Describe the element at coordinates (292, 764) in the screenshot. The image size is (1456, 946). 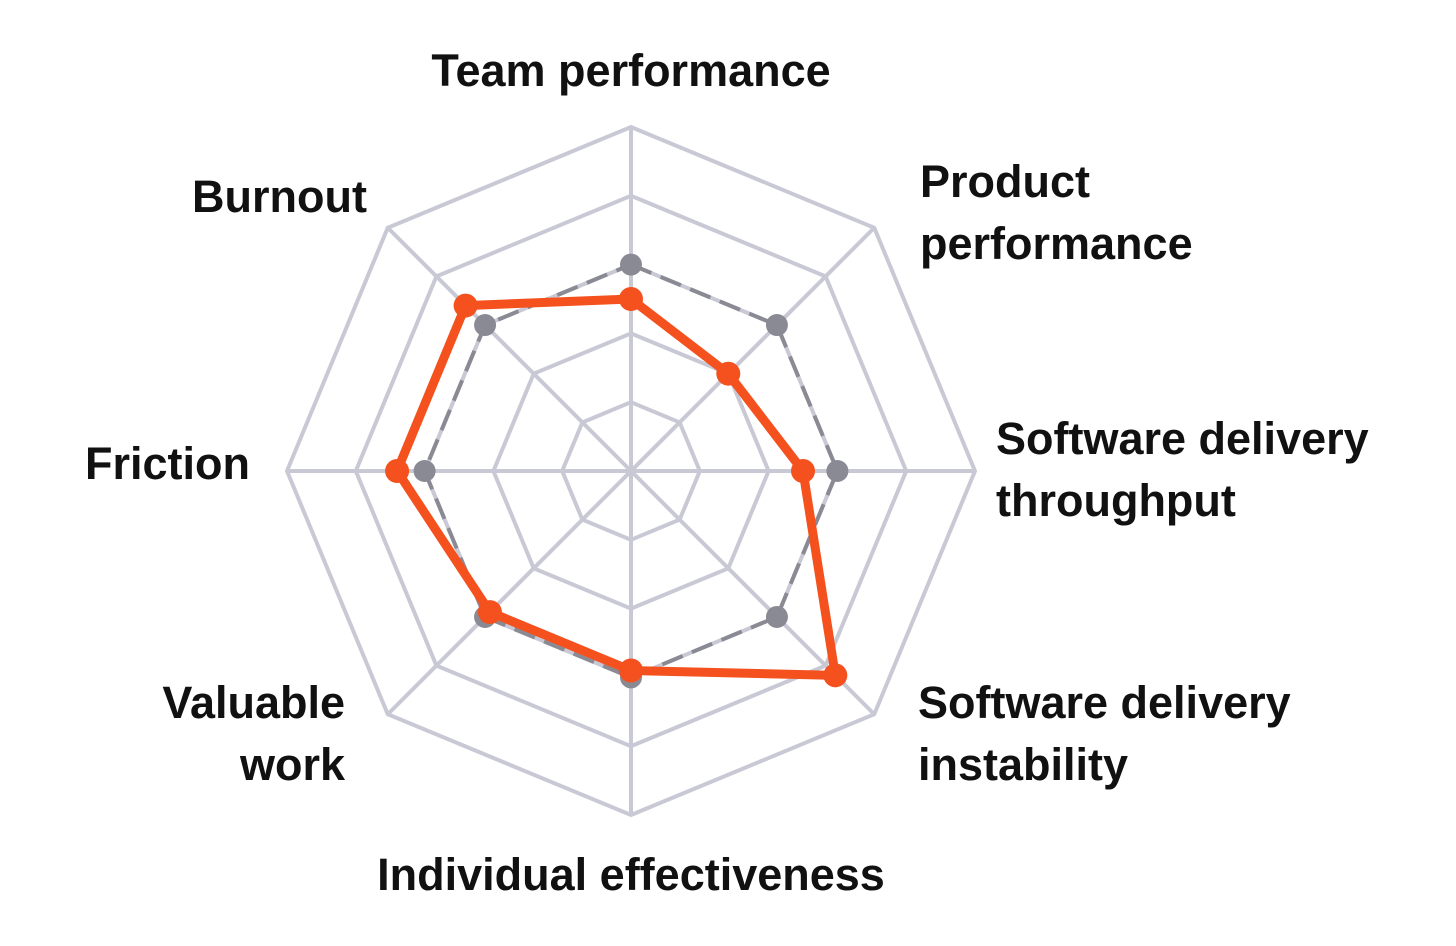
I see `axis-label: work` at that location.